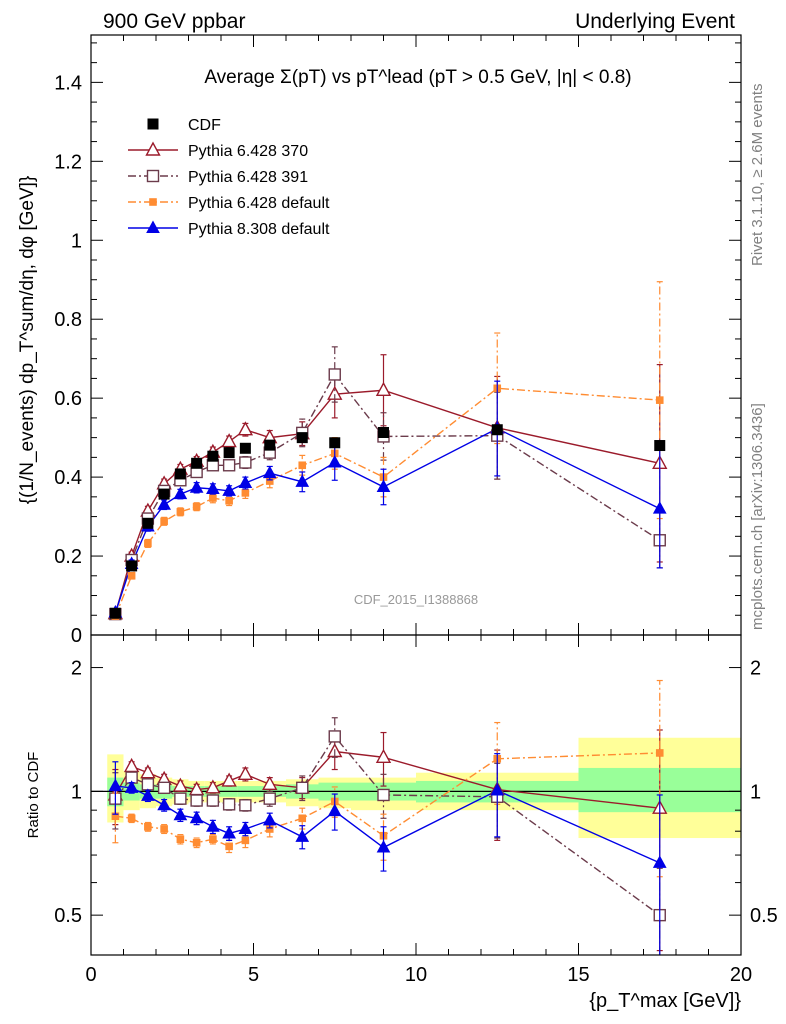  I want to click on legend-label: Pythia 6.428 default, so click(259, 203).